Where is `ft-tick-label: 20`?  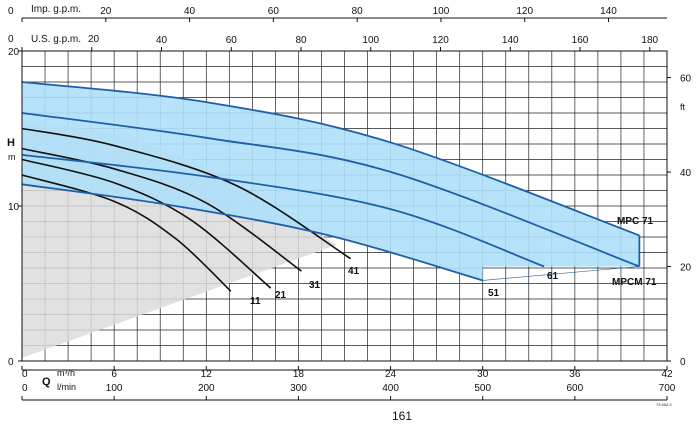 ft-tick-label: 20 is located at coordinates (686, 268).